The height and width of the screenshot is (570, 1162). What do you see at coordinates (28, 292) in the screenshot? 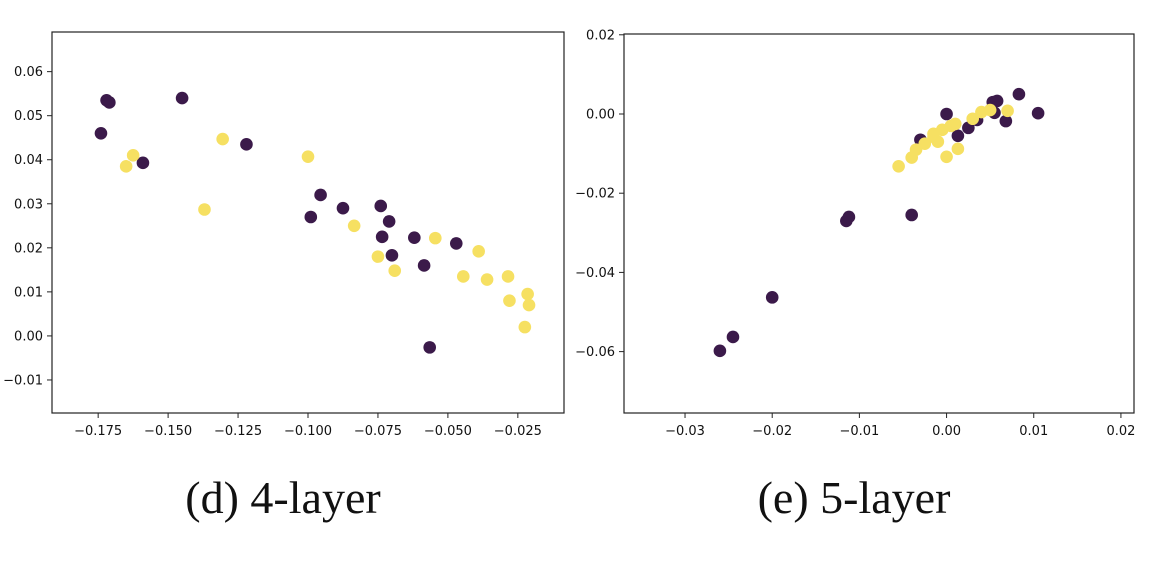
I see `y-tick-label: 0.01` at bounding box center [28, 292].